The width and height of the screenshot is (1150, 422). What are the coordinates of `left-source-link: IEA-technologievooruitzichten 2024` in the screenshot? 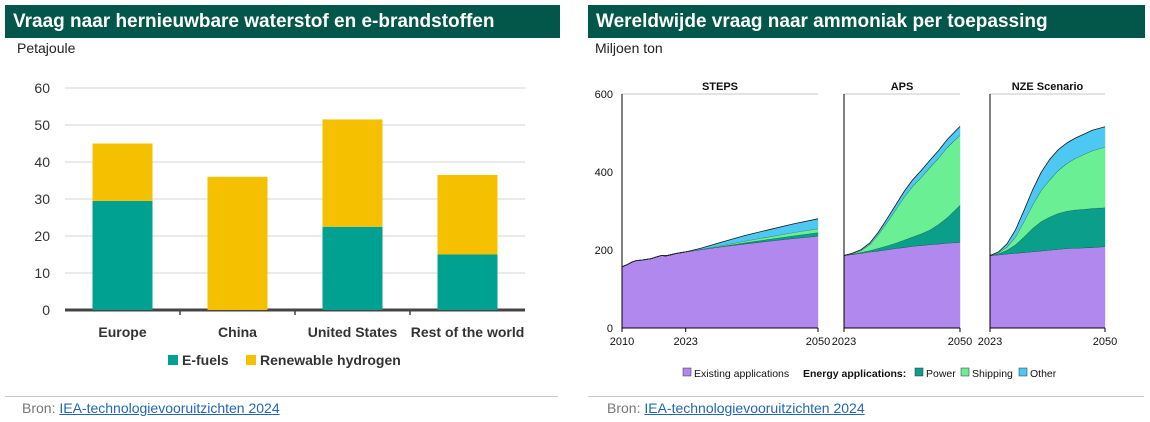 It's located at (169, 408).